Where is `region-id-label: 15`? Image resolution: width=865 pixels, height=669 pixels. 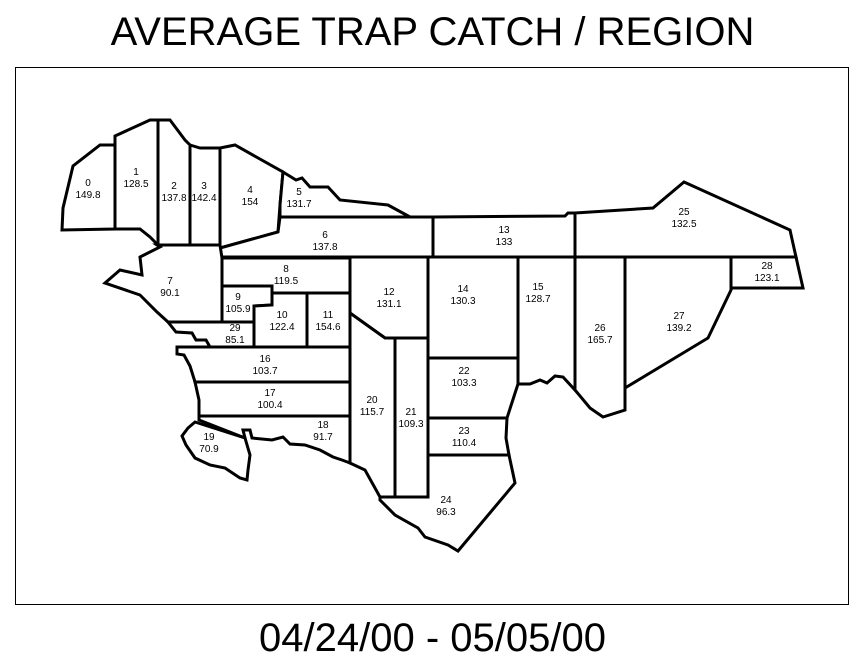
region-id-label: 15 is located at coordinates (538, 287).